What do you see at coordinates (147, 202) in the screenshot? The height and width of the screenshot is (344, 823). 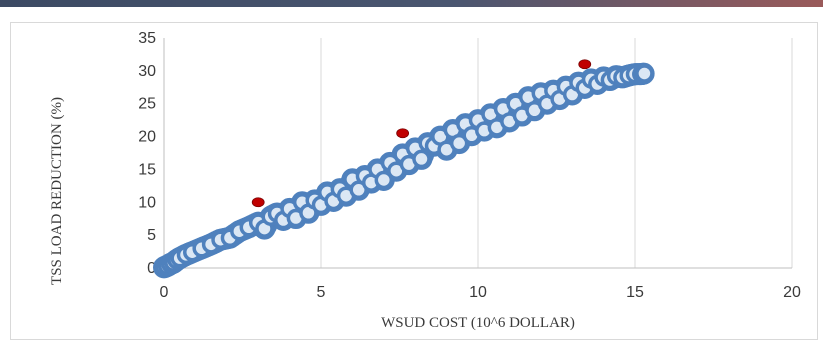 I see `y-tick-label: 10` at bounding box center [147, 202].